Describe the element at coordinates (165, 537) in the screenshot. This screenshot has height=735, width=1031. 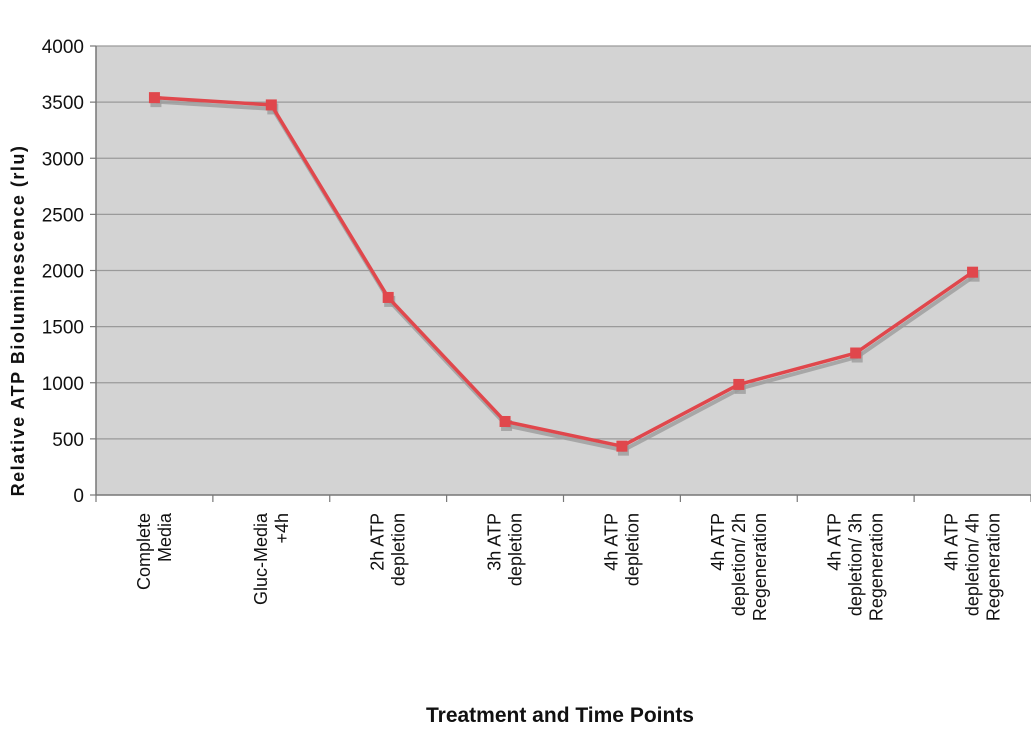
I see `x-tick-label-line: Media` at that location.